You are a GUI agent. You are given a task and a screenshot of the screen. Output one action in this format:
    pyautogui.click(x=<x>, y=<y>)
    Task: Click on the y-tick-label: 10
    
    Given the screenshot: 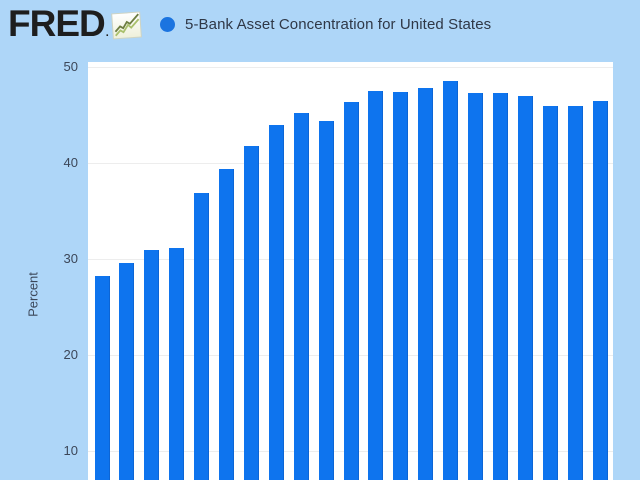 What is the action you would take?
    pyautogui.click(x=70, y=450)
    